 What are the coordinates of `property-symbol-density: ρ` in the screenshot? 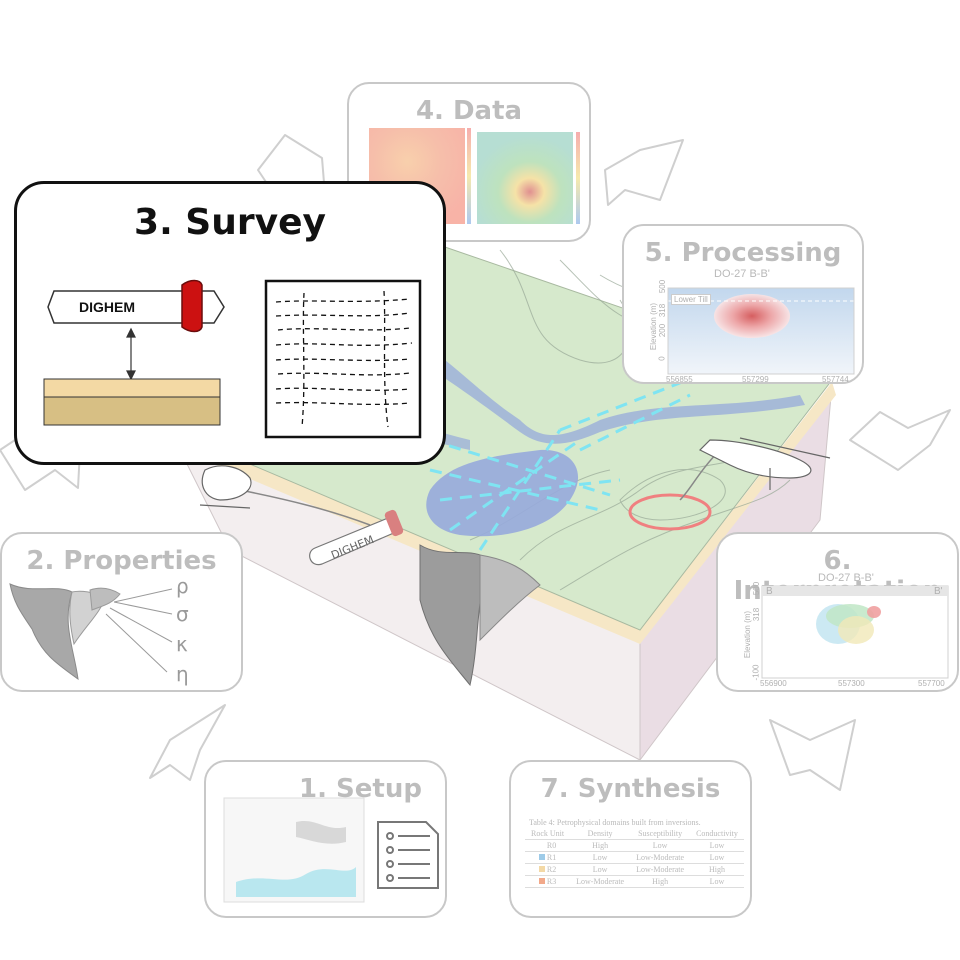 It's located at (182, 586).